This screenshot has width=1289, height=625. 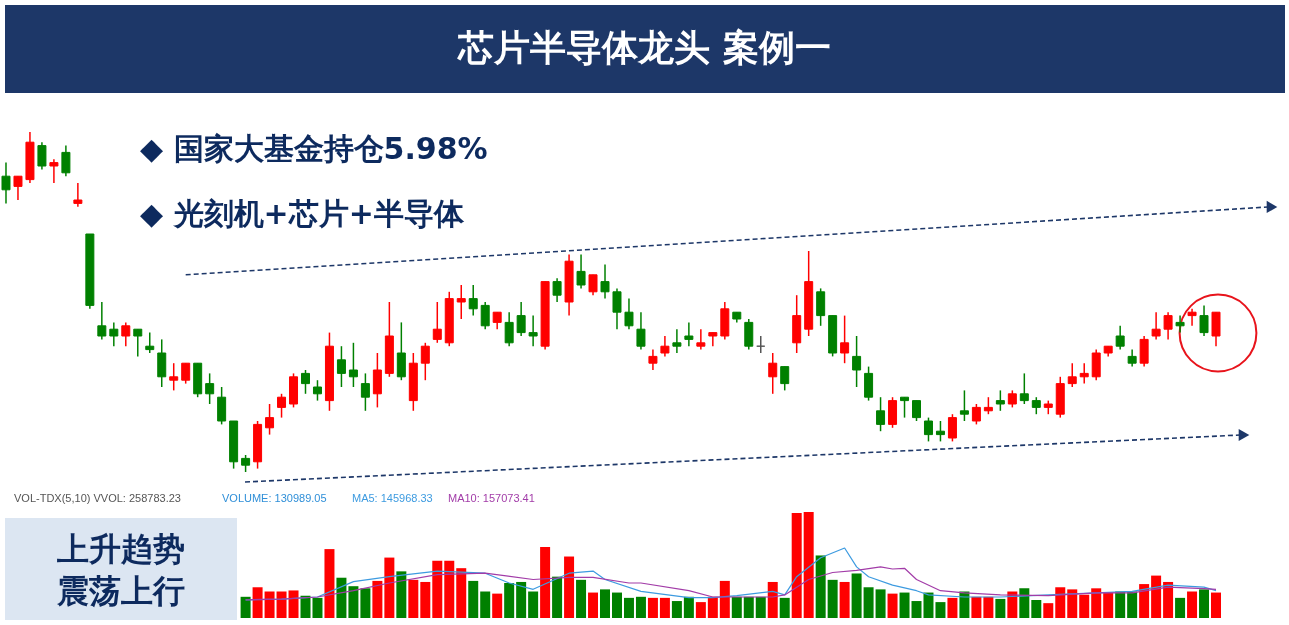 What do you see at coordinates (314, 148) in the screenshot?
I see `annotation: ◆ 国家大基金持仓5.98%` at bounding box center [314, 148].